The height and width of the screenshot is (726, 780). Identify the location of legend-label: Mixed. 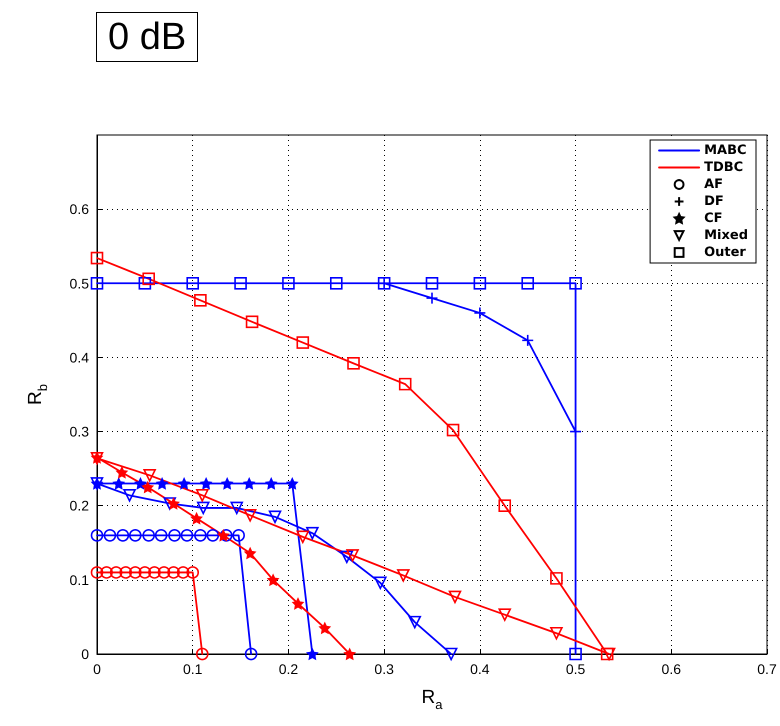
(726, 235).